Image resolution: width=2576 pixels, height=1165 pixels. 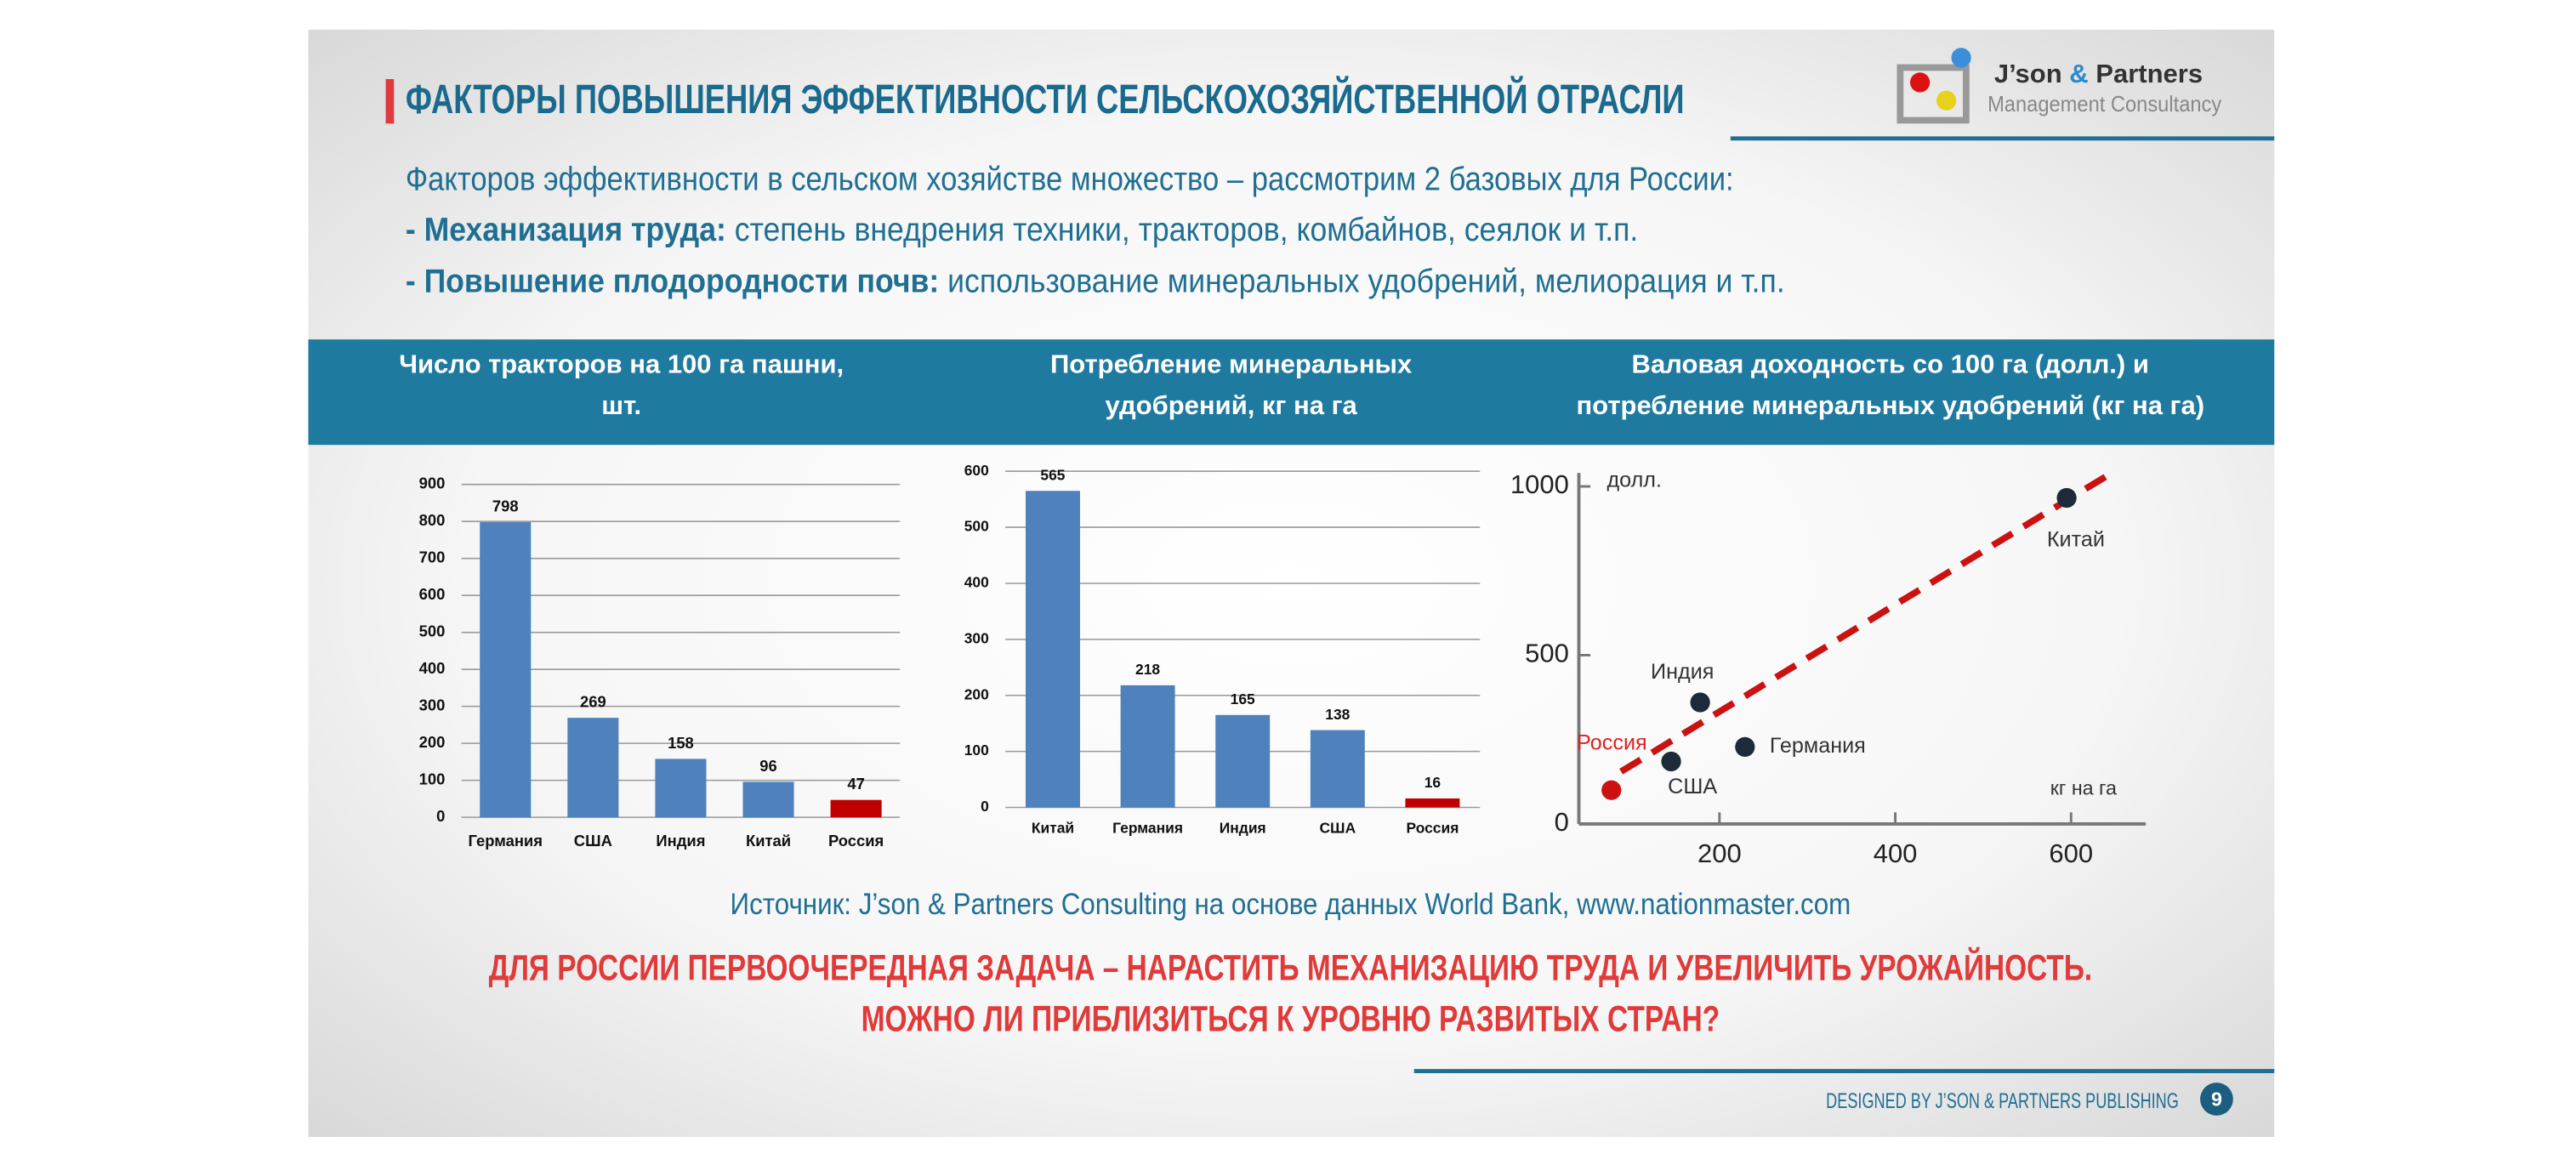 What do you see at coordinates (2071, 853) in the screenshot?
I see `x-tick-label: 600` at bounding box center [2071, 853].